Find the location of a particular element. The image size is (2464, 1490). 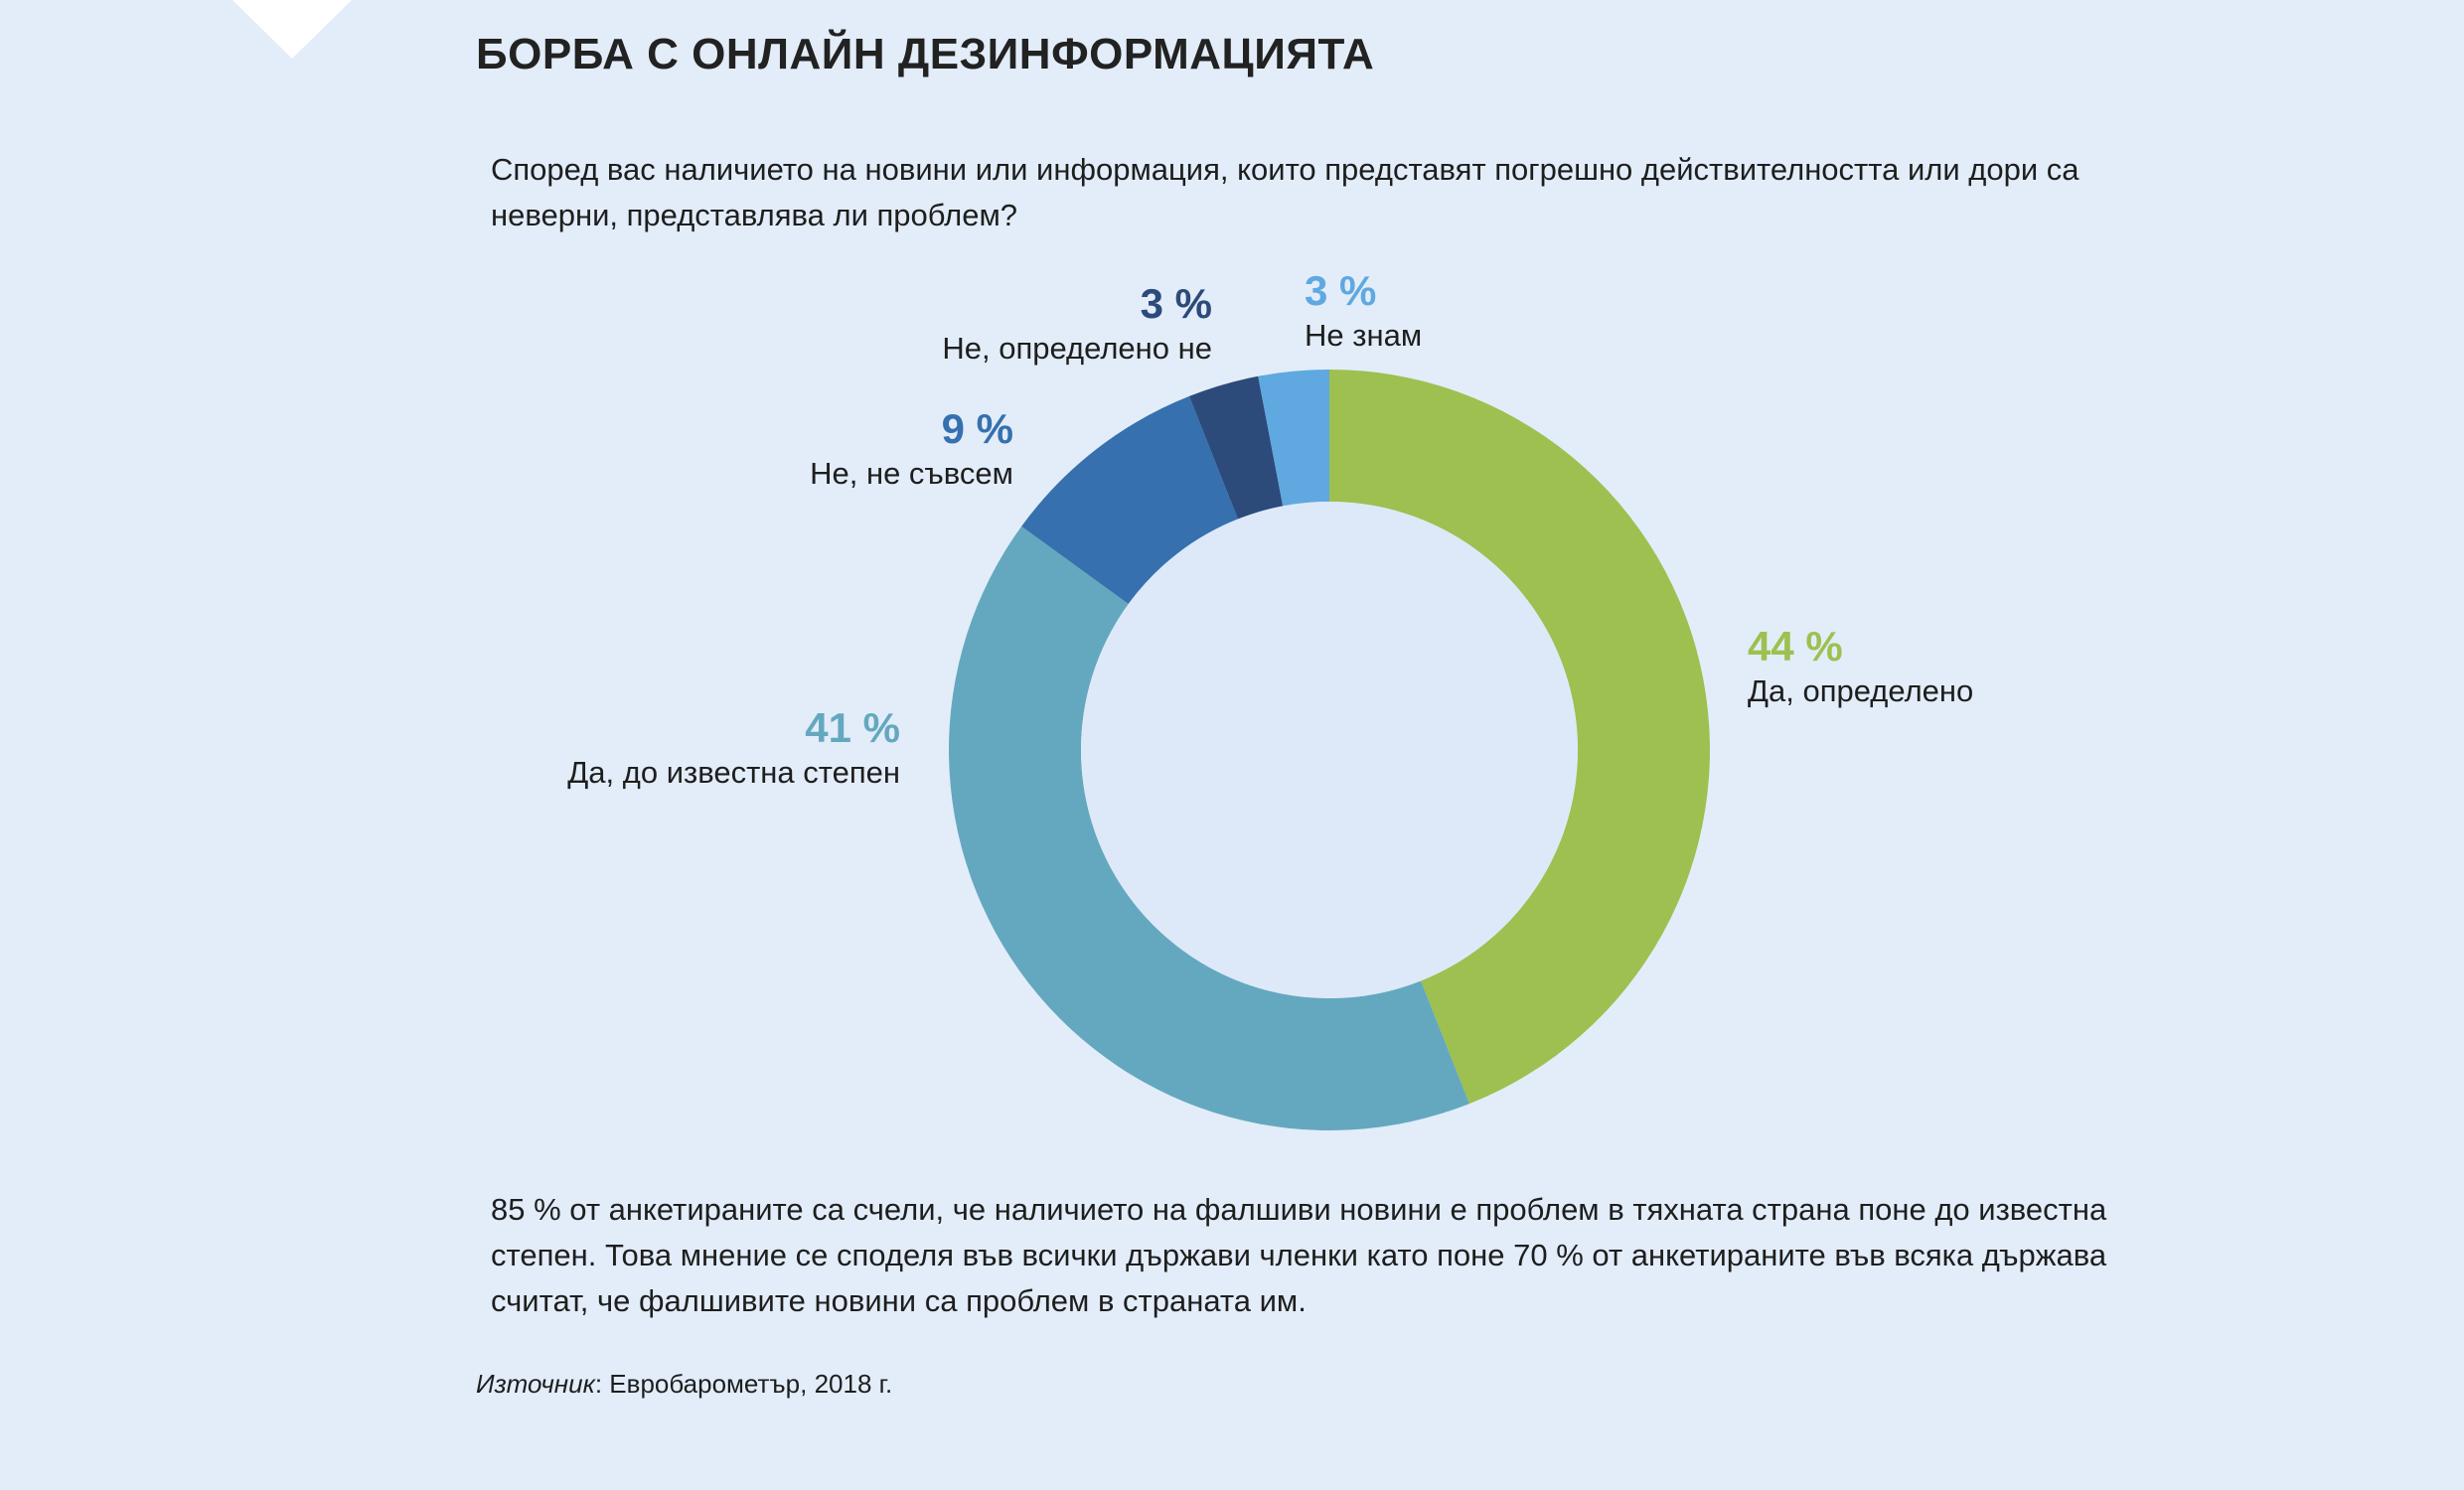

label-slice-0: 44 % Да, определено is located at coordinates (1860, 668).